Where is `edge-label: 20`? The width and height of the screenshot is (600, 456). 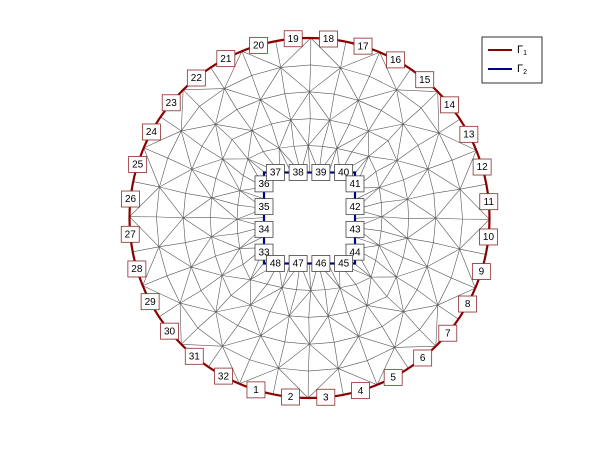
edge-label: 20 is located at coordinates (259, 46).